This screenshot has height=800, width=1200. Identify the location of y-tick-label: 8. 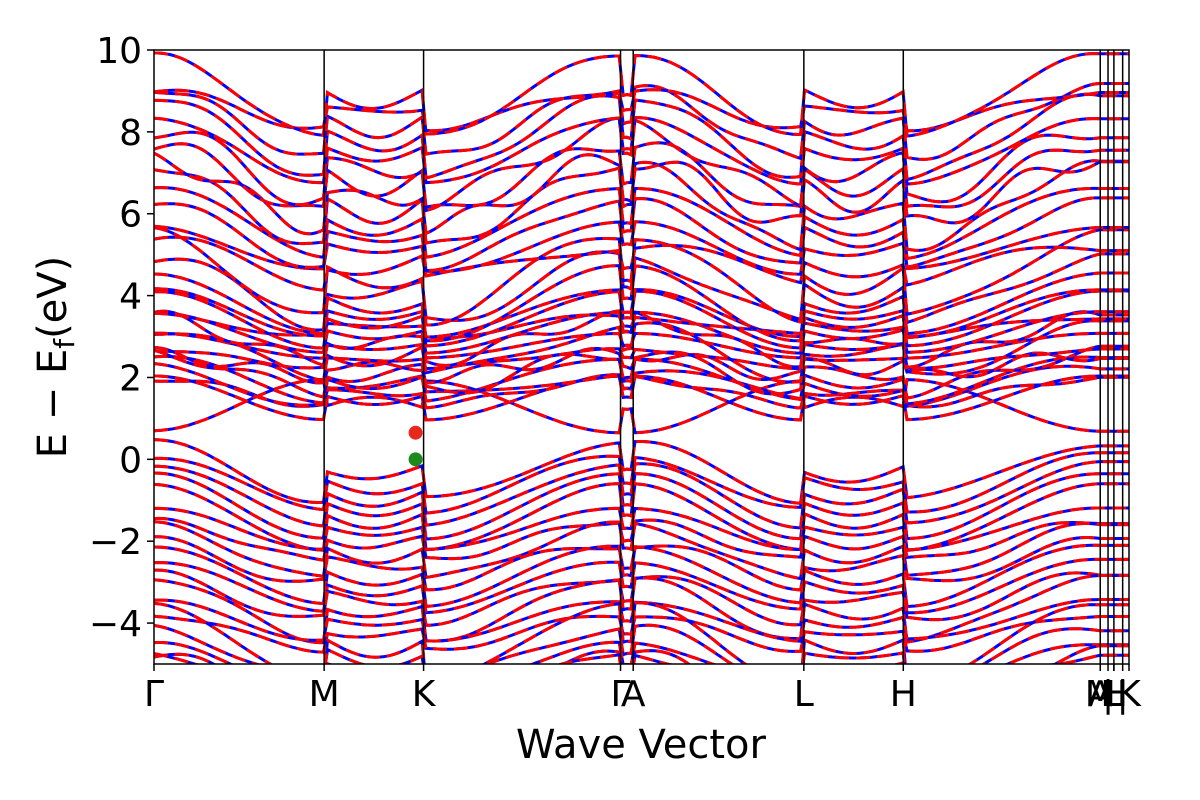
(130, 133).